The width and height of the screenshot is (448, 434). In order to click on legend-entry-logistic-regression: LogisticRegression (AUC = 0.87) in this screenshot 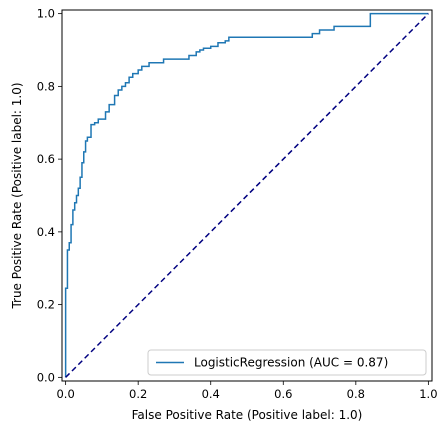, I will do `click(291, 363)`.